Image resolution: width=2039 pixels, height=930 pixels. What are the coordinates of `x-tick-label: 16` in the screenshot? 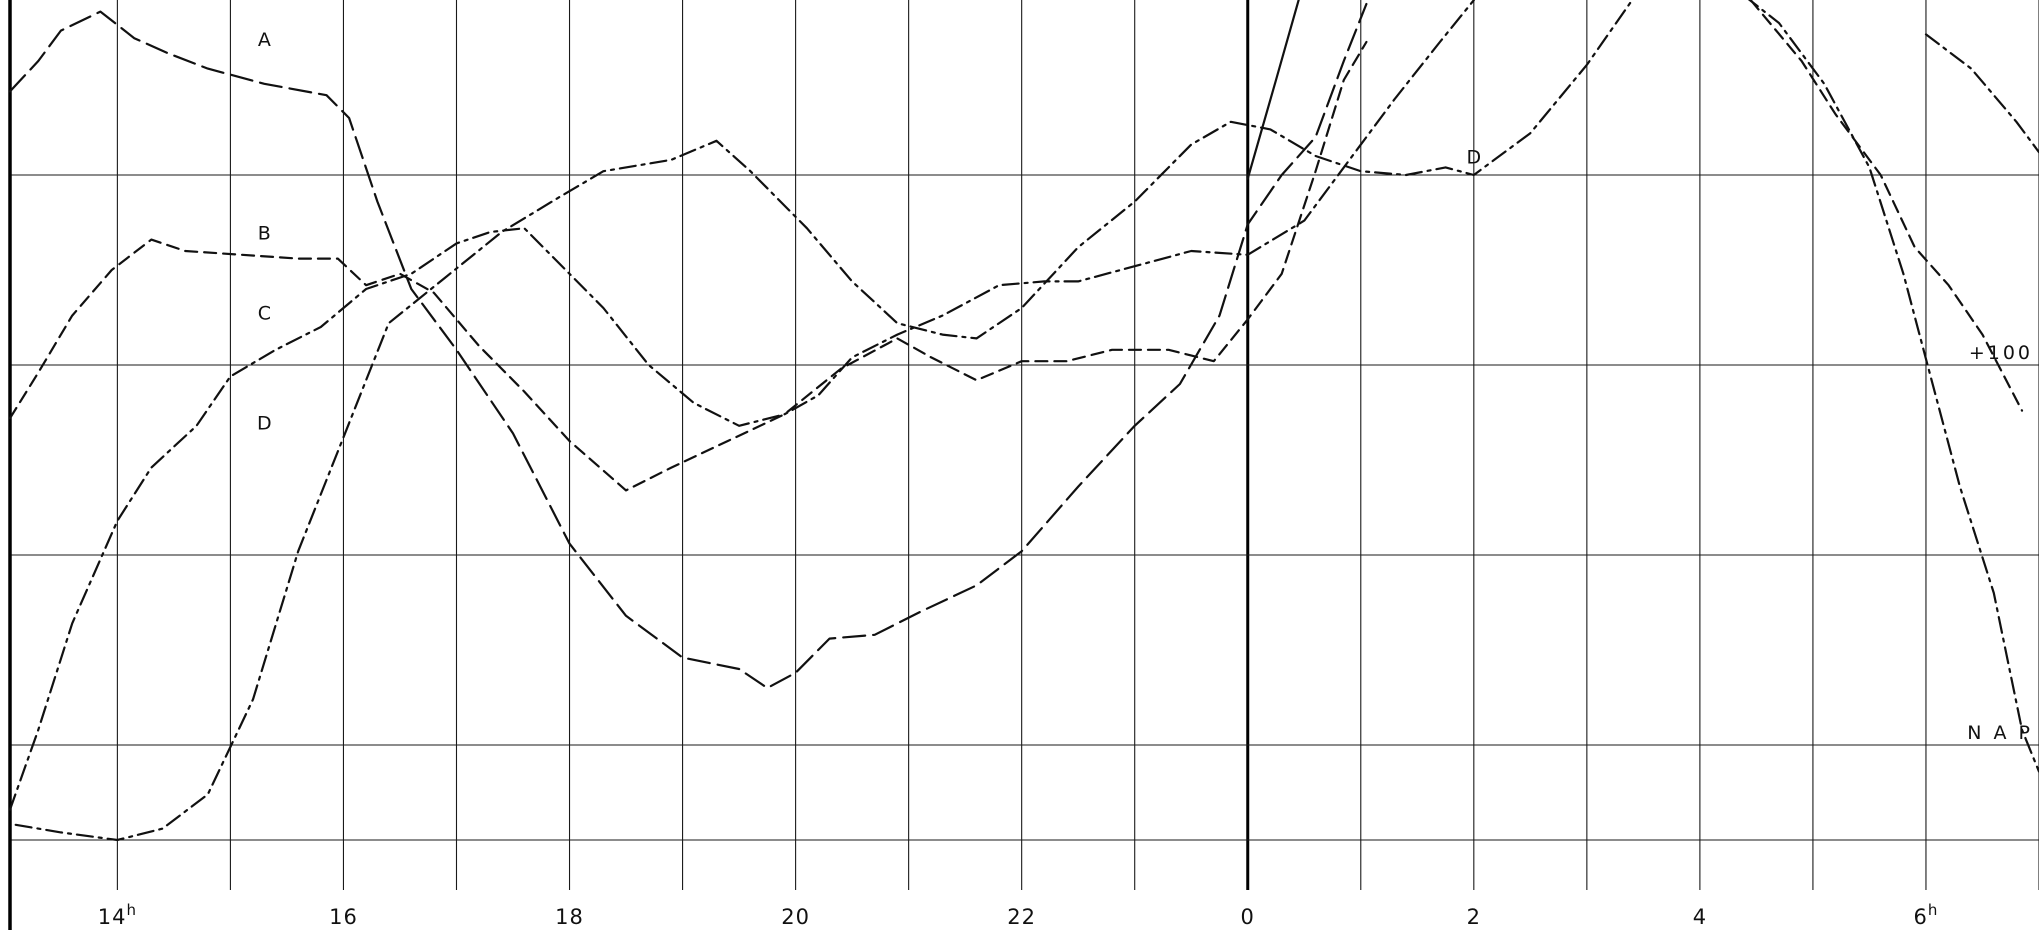 It's located at (343, 917).